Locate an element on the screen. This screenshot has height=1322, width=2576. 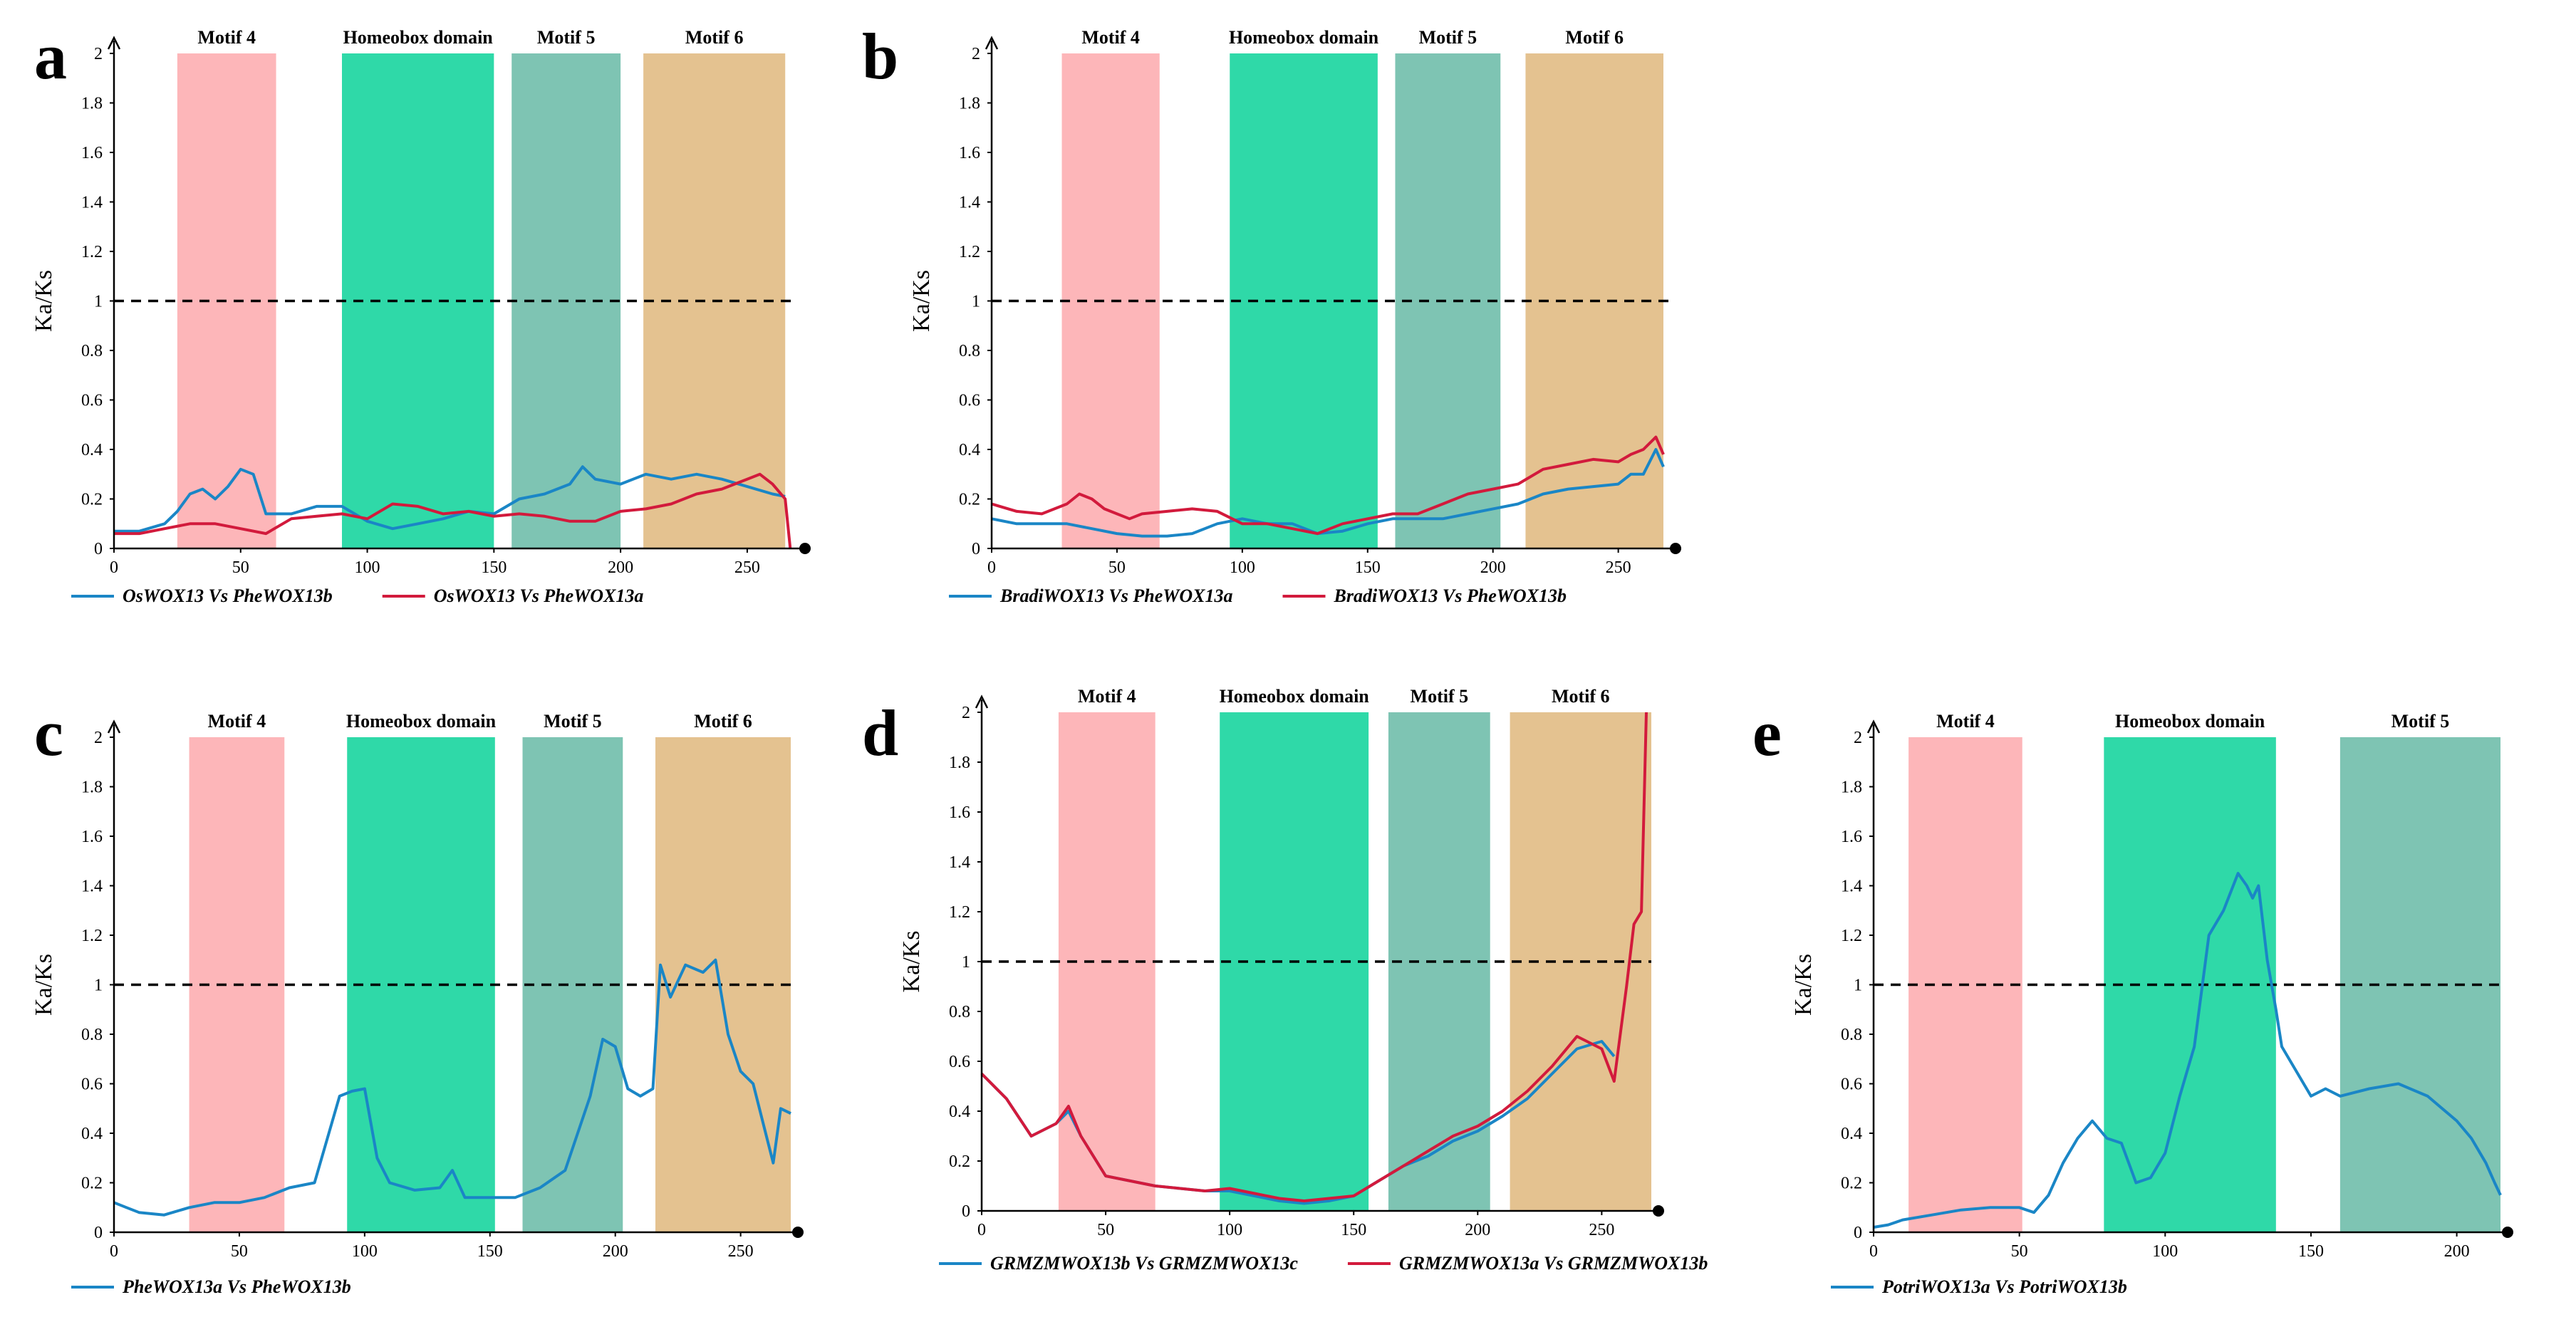
y-tick-label-c-8: 1.6 is located at coordinates (92, 837).